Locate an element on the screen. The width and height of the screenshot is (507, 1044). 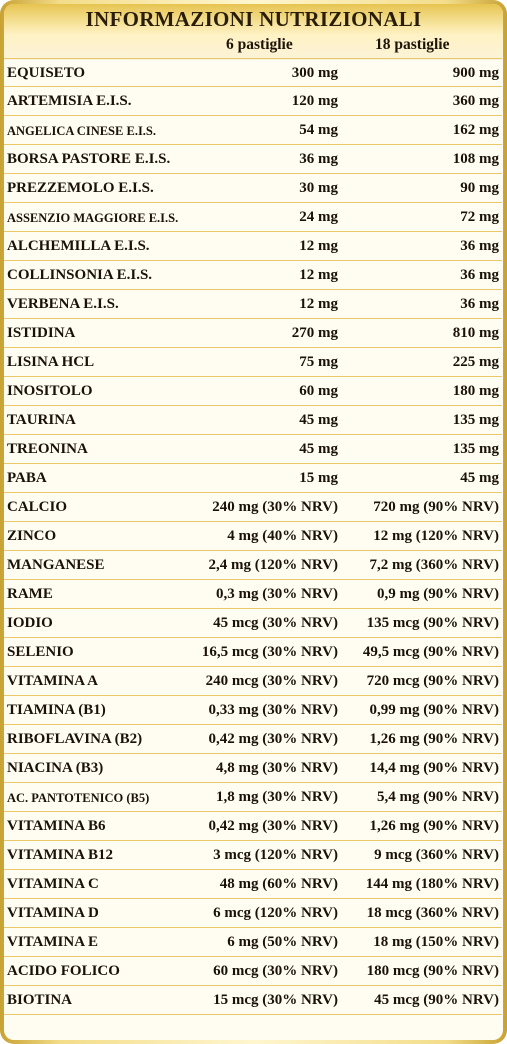
table-row: VITAMINA E 6 mg (50% NRV) 18 mg (150% NRV) is located at coordinates (253, 942).